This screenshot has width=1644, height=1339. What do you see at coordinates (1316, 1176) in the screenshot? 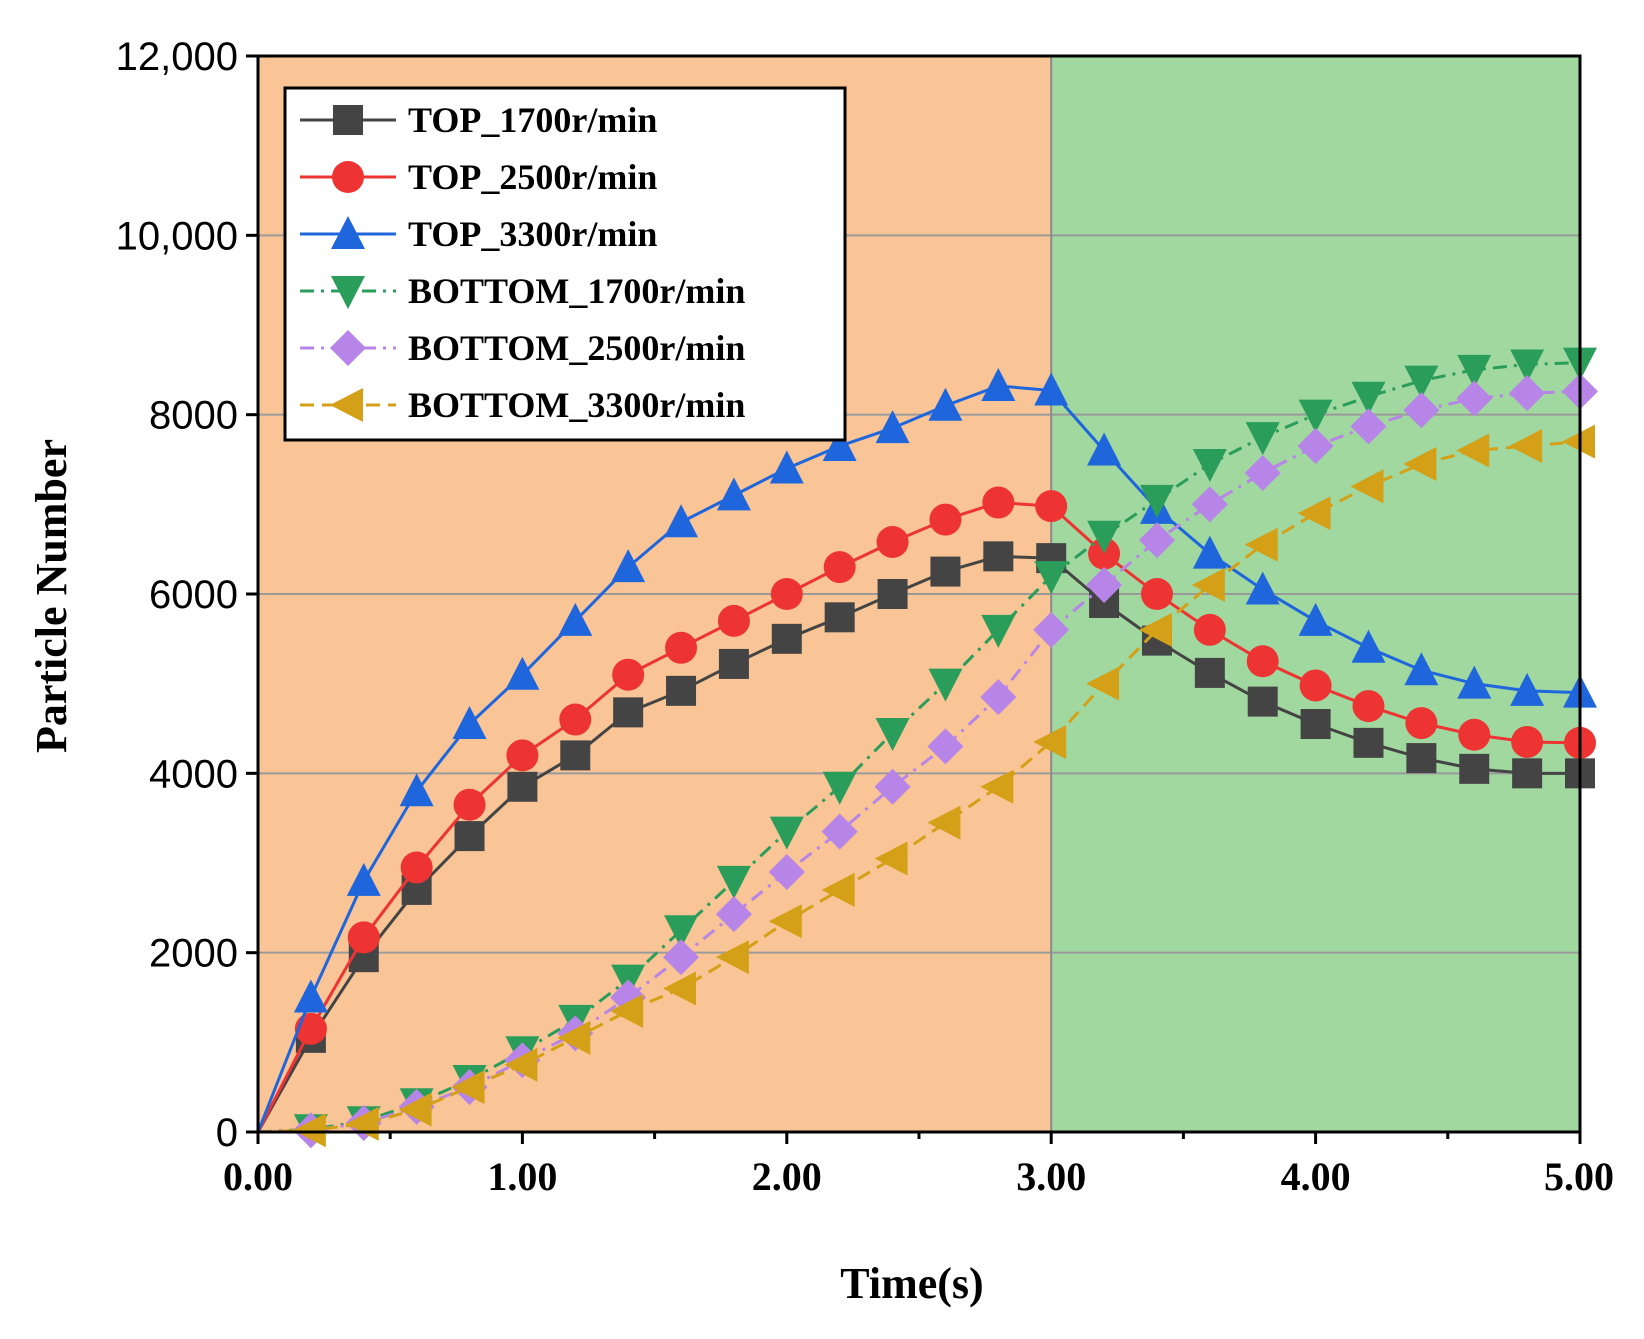
I see `x-tick-label: 4.00` at bounding box center [1316, 1176].